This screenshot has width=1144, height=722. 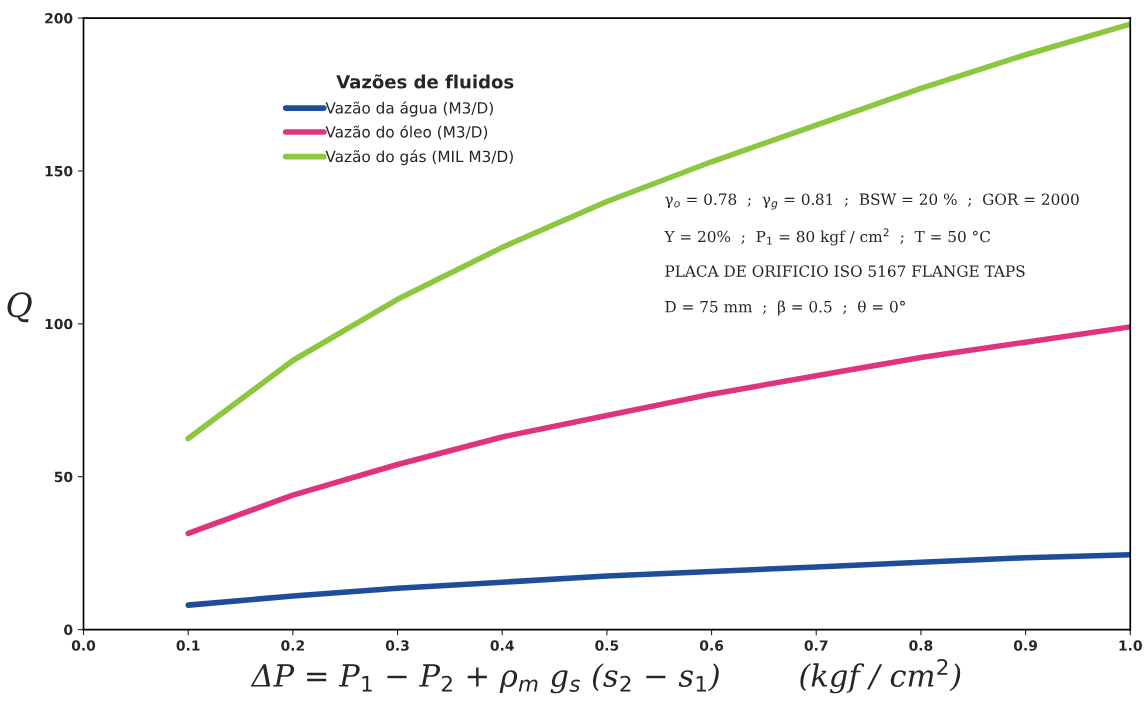 What do you see at coordinates (502, 645) in the screenshot?
I see `x-tick-label: 0.4` at bounding box center [502, 645].